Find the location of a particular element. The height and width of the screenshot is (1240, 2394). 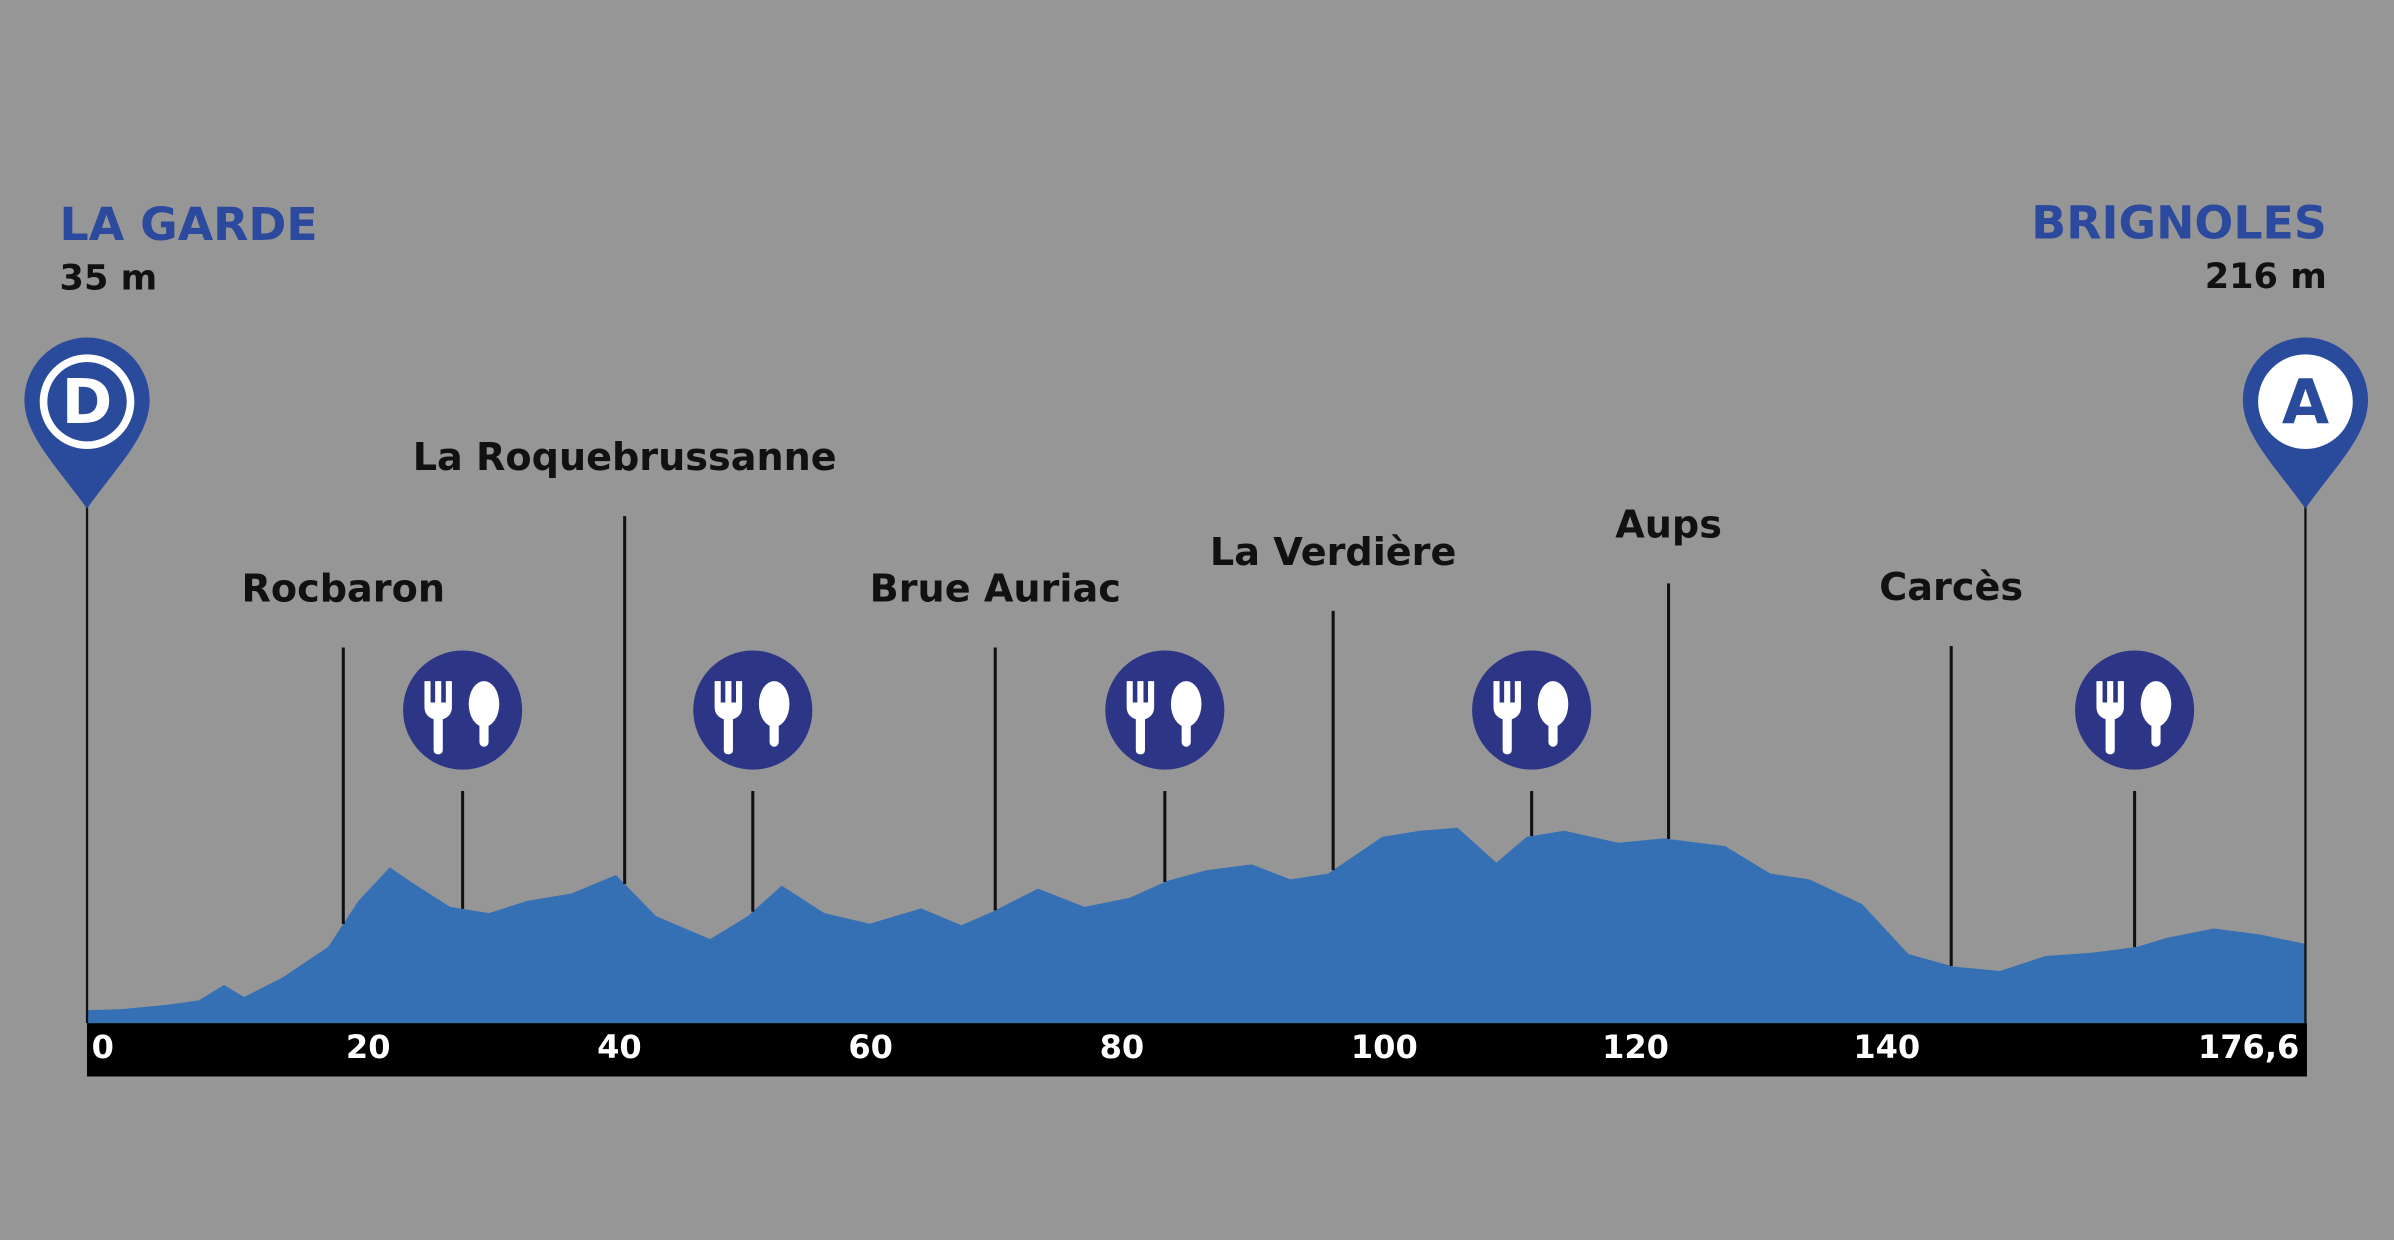

pin-letter: D is located at coordinates (87, 402).